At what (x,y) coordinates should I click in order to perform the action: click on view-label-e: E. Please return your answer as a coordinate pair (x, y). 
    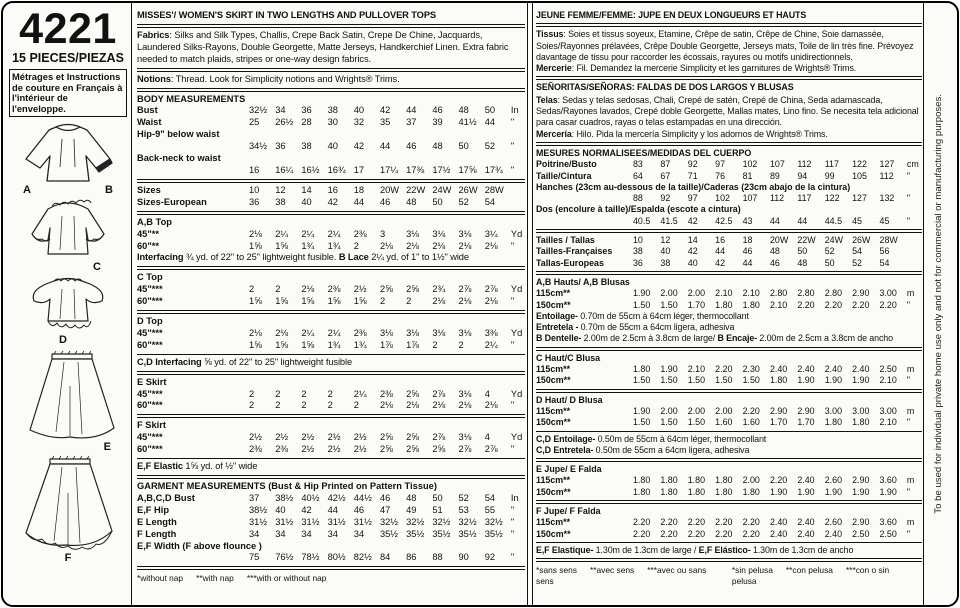
    Looking at the image, I should click on (107, 447).